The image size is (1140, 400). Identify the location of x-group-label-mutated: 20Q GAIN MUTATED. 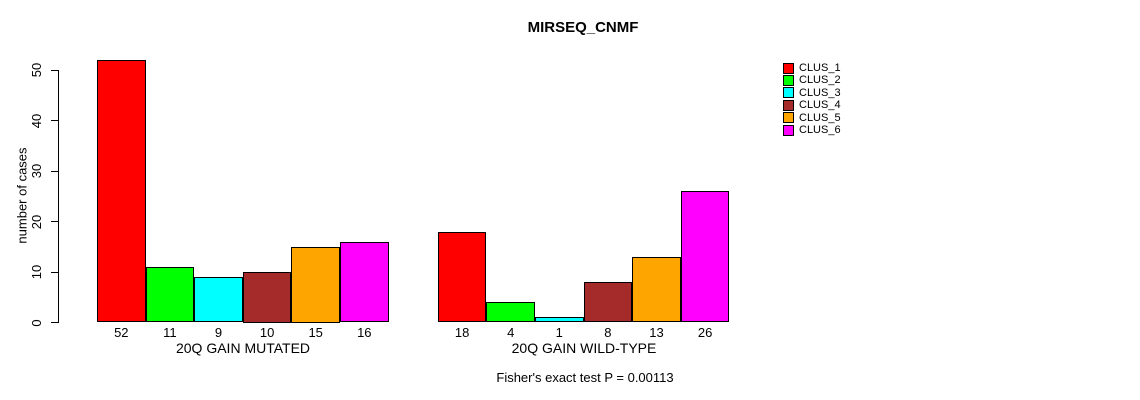
(243, 348).